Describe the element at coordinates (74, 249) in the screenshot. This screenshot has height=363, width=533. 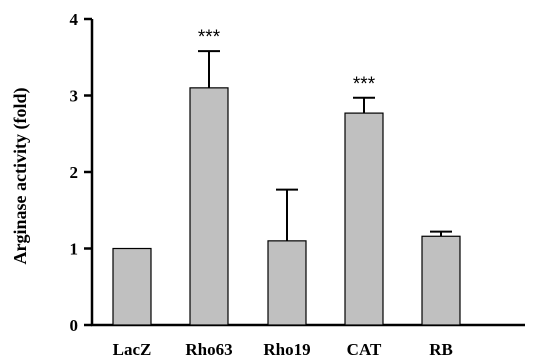
I see `y-tick-label: 1` at that location.